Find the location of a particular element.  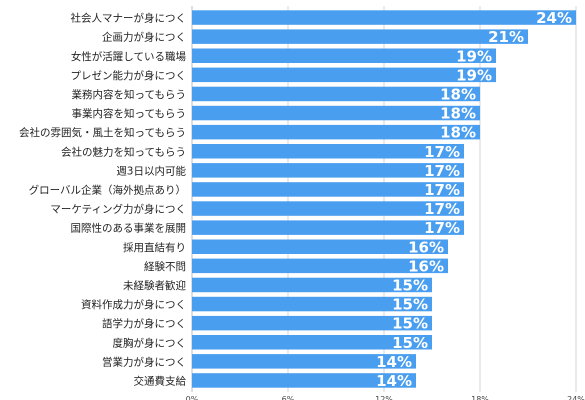

category-label: 未経験者歓迎 is located at coordinates (154, 285).